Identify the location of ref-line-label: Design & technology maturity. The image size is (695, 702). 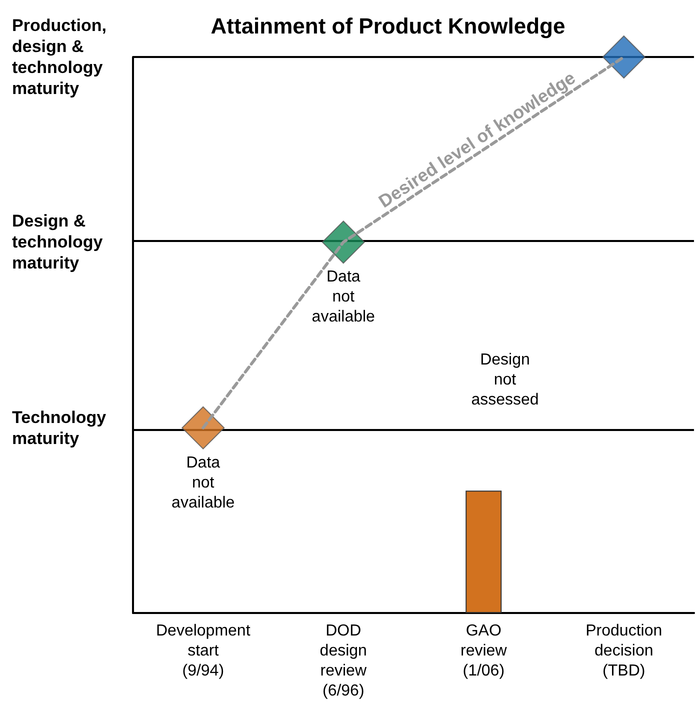
(60, 242).